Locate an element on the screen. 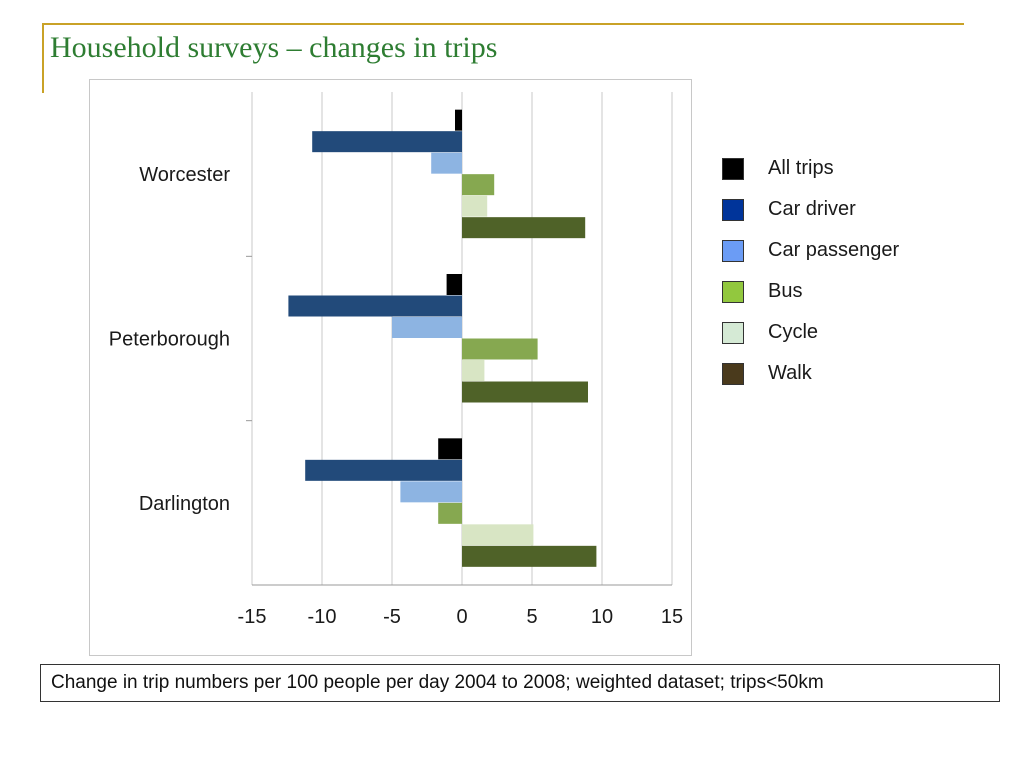  x-tick-label: 5 is located at coordinates (531, 617).